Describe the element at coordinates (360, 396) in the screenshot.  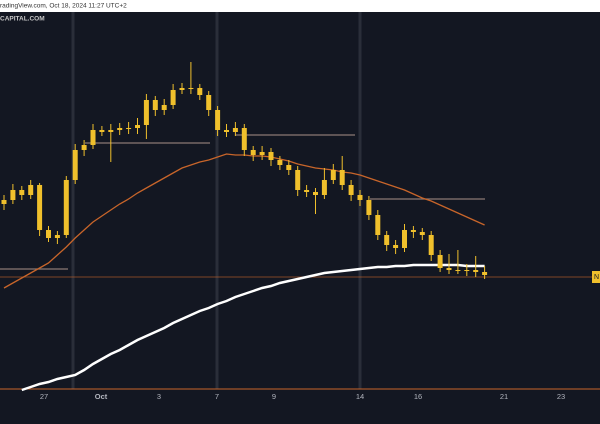
I see `x-tick-label: 14` at that location.